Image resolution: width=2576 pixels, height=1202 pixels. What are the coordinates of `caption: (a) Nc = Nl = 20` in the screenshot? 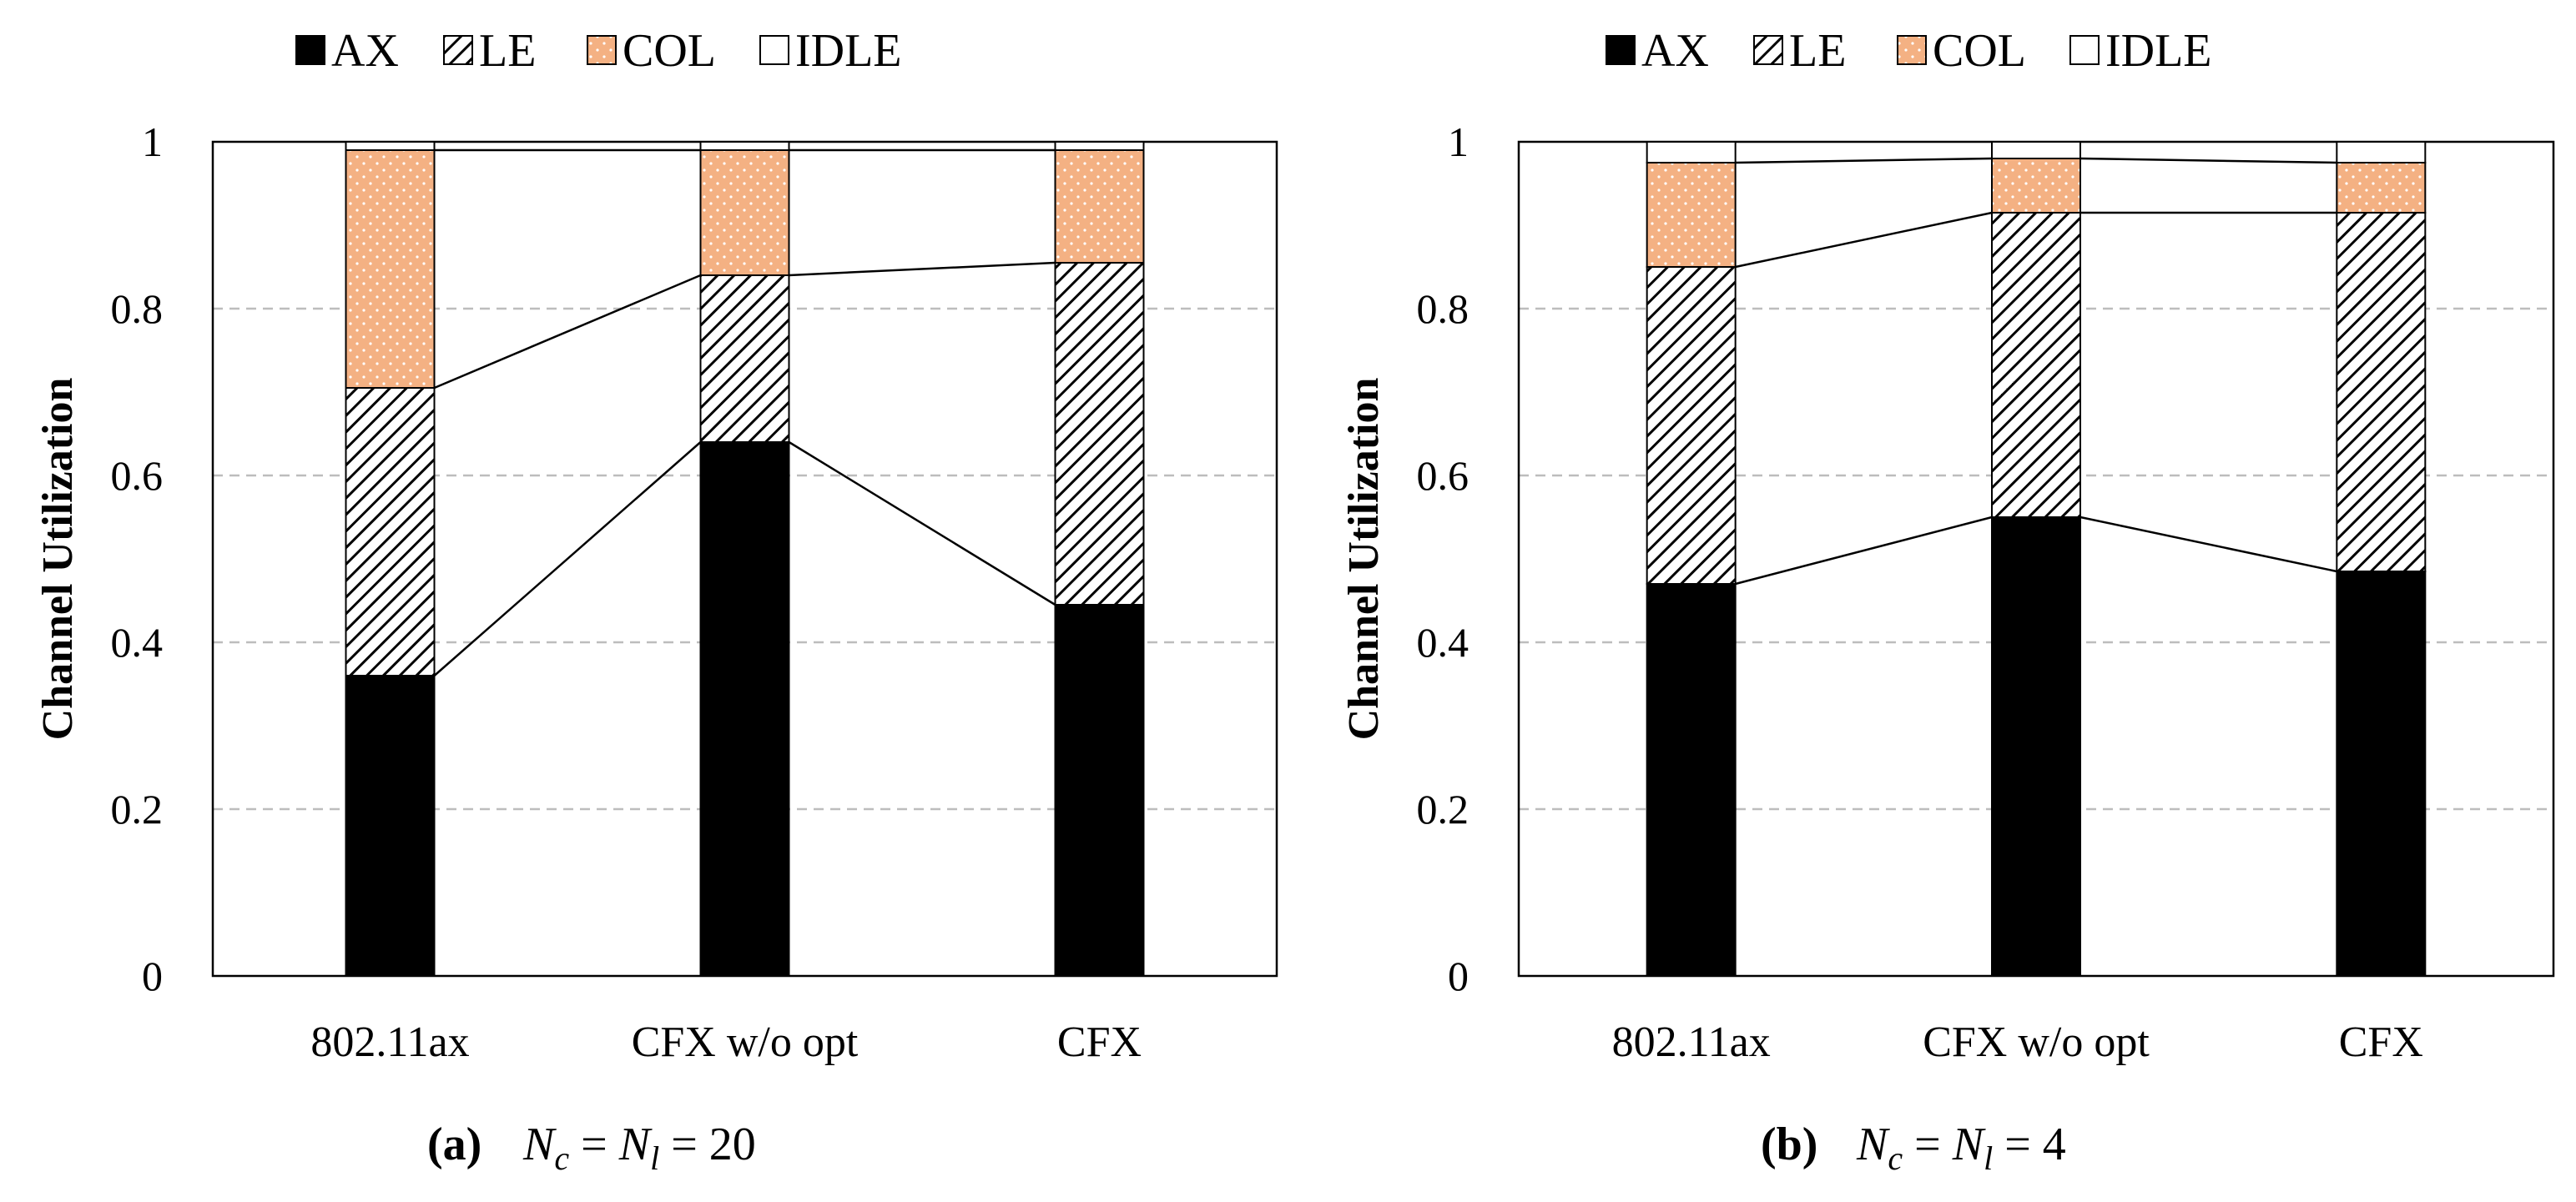 It's located at (591, 1148).